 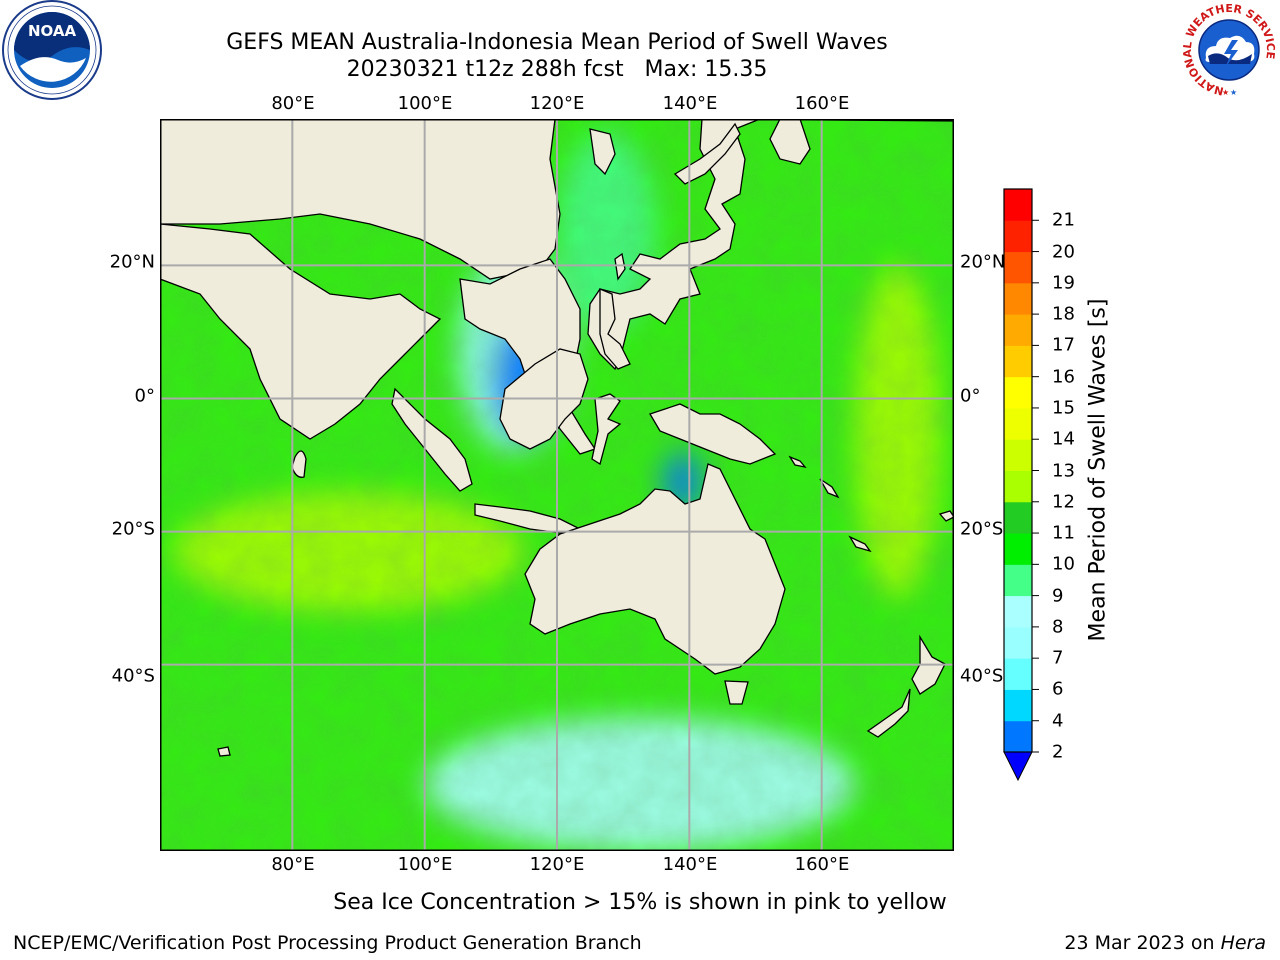 What do you see at coordinates (690, 103) in the screenshot?
I see `lon-tick-top: 140°E` at bounding box center [690, 103].